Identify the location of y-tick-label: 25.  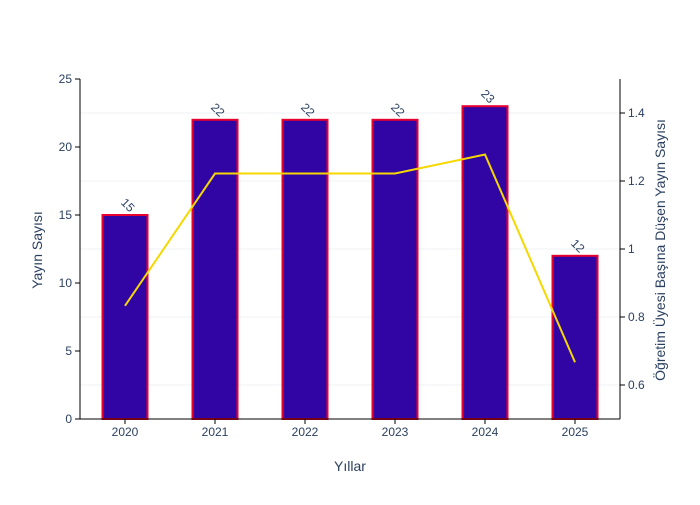
(66, 79).